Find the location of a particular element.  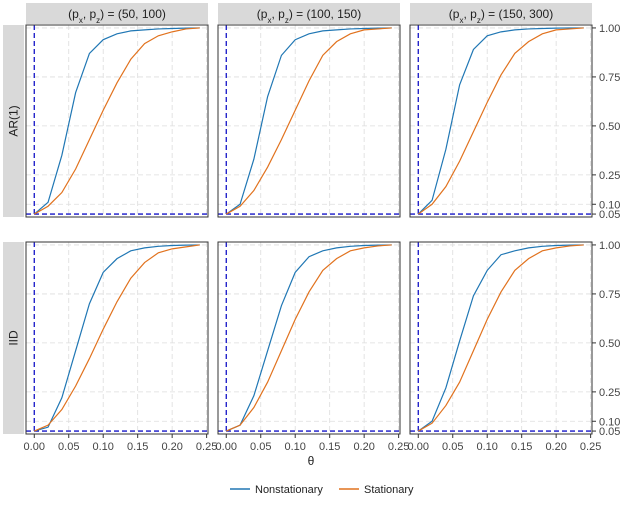

strip-text: ) = (150, 300) is located at coordinates (517, 14).